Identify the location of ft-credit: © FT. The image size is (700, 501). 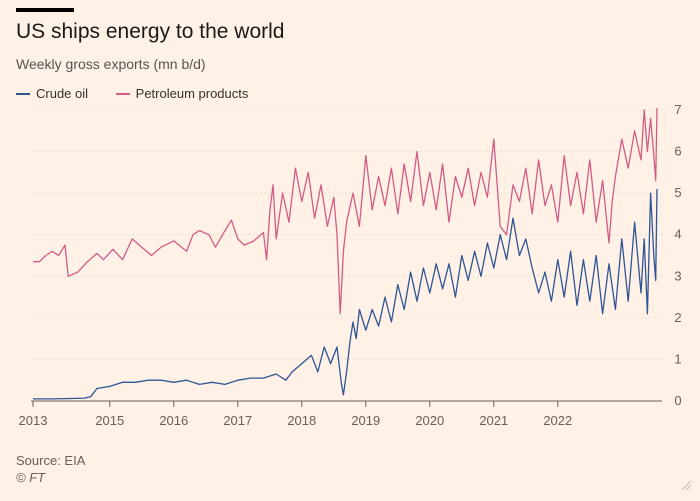
(31, 477).